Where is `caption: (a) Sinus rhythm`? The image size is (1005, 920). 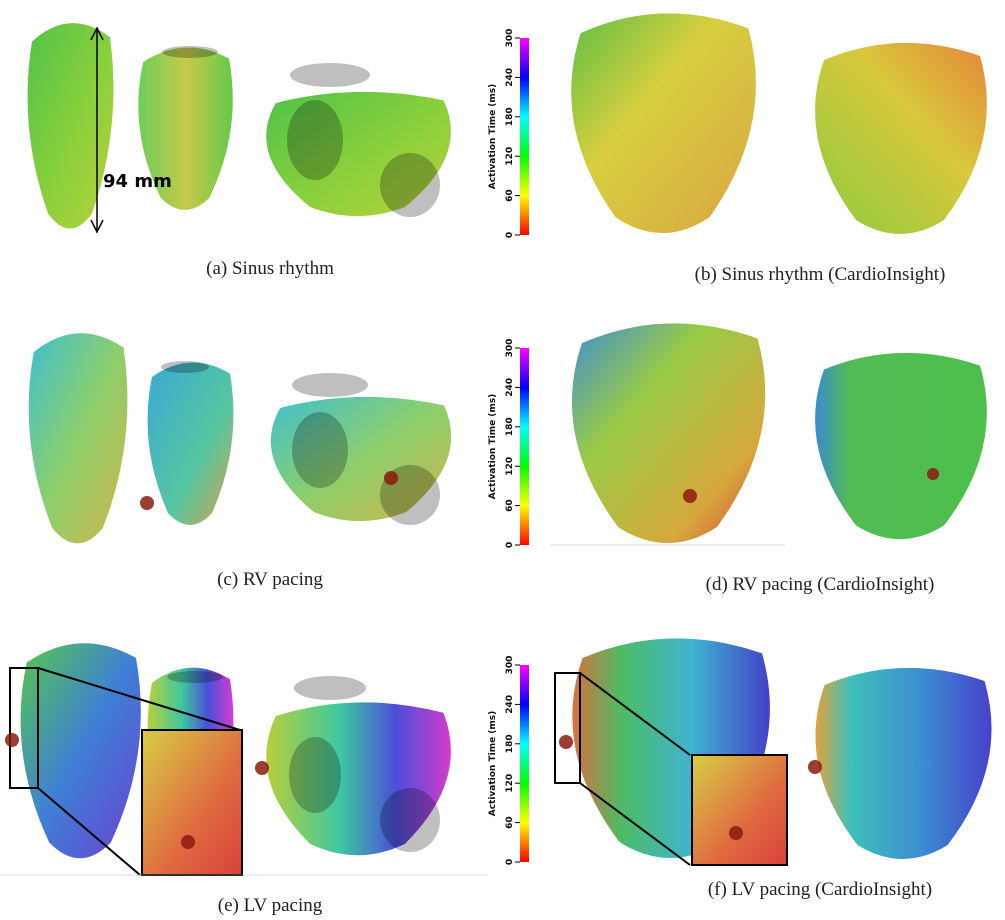 caption: (a) Sinus rhythm is located at coordinates (270, 268).